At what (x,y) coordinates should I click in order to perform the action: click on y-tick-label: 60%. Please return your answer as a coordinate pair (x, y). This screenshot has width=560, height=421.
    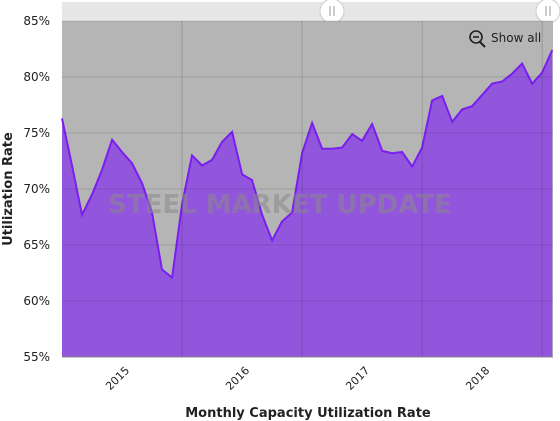
    Looking at the image, I should click on (36, 301).